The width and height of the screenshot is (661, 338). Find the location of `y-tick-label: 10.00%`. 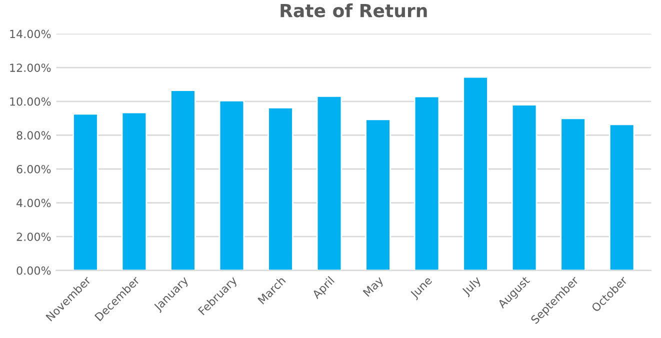

y-tick-label: 10.00% is located at coordinates (30, 101).